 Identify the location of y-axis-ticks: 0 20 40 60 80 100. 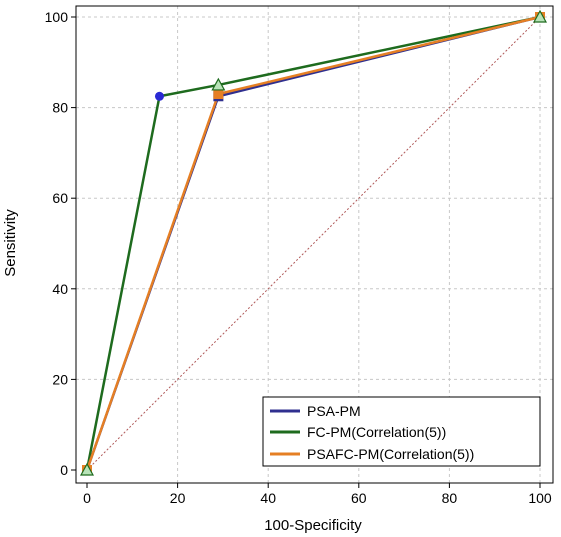
(60, 243).